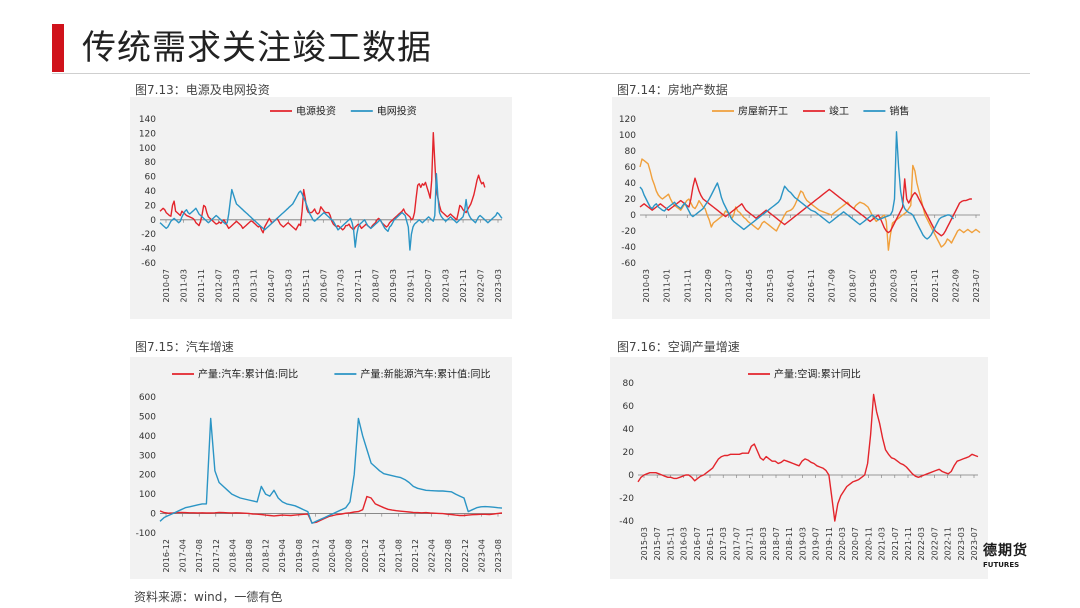 The width and height of the screenshot is (1080, 608). What do you see at coordinates (147, 437) in the screenshot?
I see `y-tick-label: 400` at bounding box center [147, 437].